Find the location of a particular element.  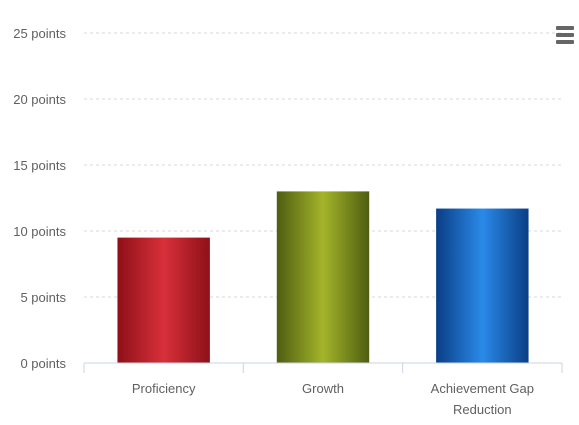

x-tick-label: Growth is located at coordinates (323, 388).